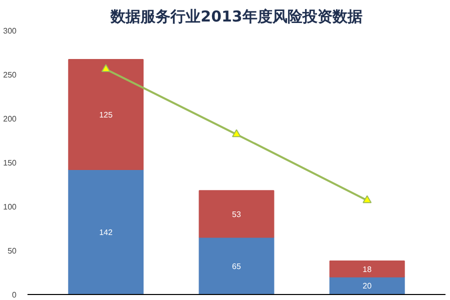  I want to click on data-label: 53, so click(237, 214).